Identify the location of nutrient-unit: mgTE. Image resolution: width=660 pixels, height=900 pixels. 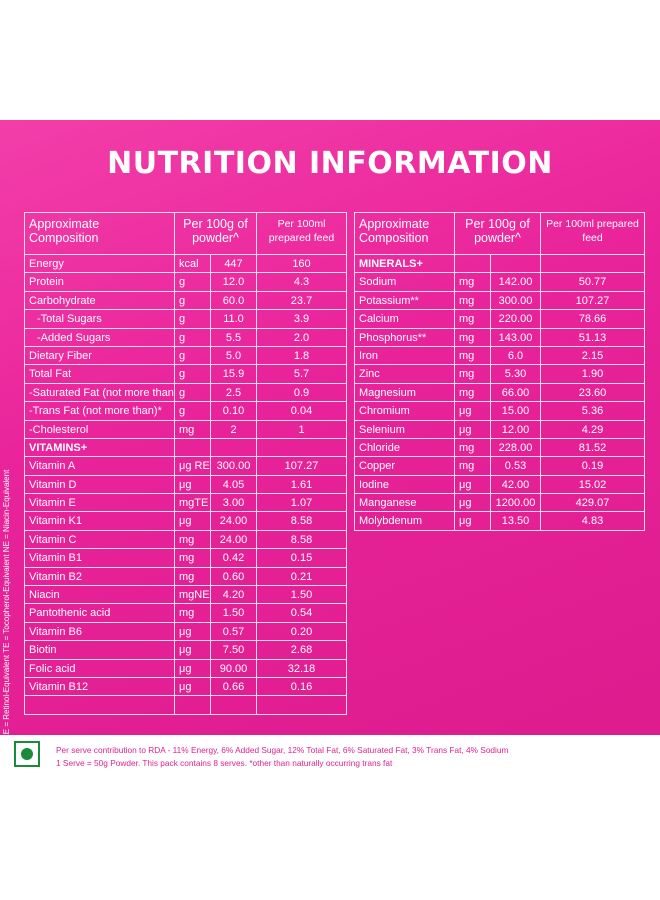
(193, 503).